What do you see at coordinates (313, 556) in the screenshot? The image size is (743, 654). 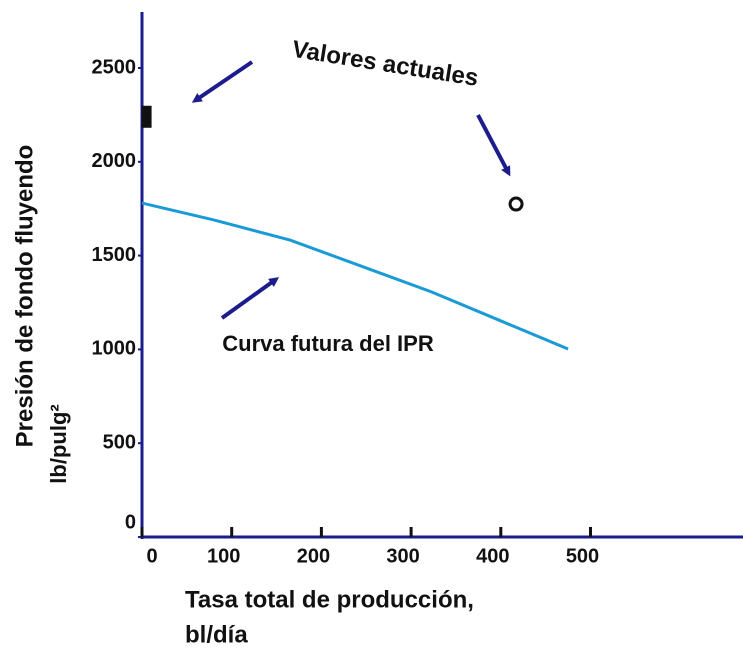 I see `x-tick-label: 200` at bounding box center [313, 556].